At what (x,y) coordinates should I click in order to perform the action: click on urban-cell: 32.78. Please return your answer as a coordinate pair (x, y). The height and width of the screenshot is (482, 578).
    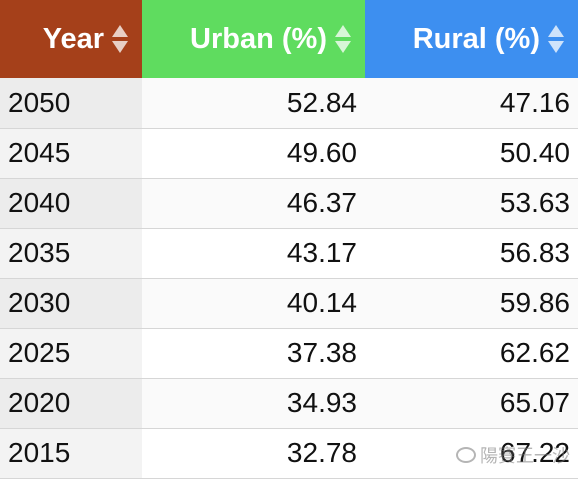
    Looking at the image, I should click on (253, 453).